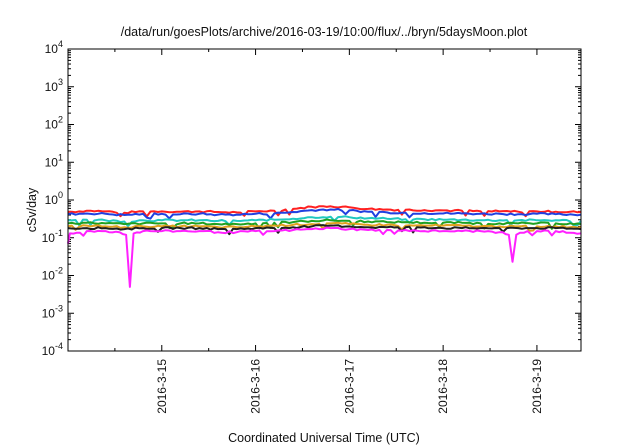  Describe the element at coordinates (54, 123) in the screenshot. I see `y-tick-label: 10²` at that location.